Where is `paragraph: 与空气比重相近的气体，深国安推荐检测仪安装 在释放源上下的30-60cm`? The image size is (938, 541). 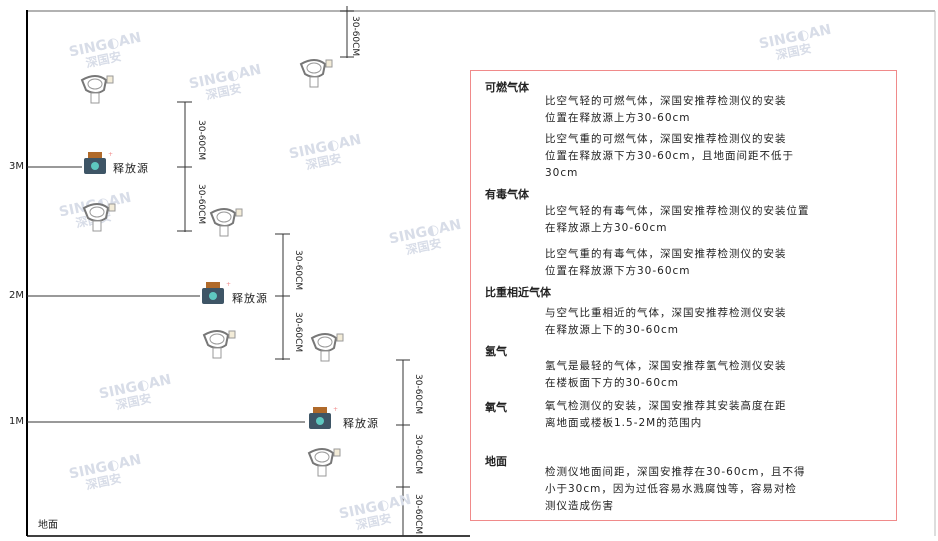
paragraph: 与空气比重相近的气体，深国安推荐检测仪安装 在释放源上下的30-60cm is located at coordinates (666, 321).